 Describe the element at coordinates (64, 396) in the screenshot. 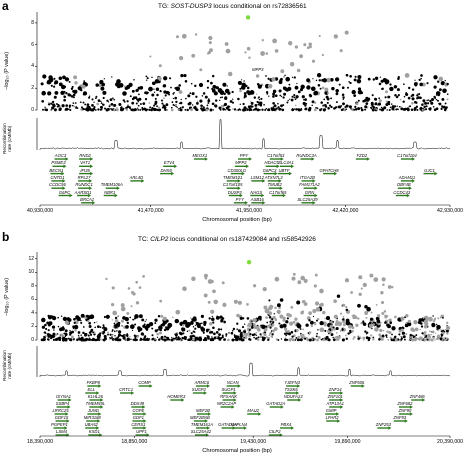

I see `gene-label: ISYNA1` at that location.